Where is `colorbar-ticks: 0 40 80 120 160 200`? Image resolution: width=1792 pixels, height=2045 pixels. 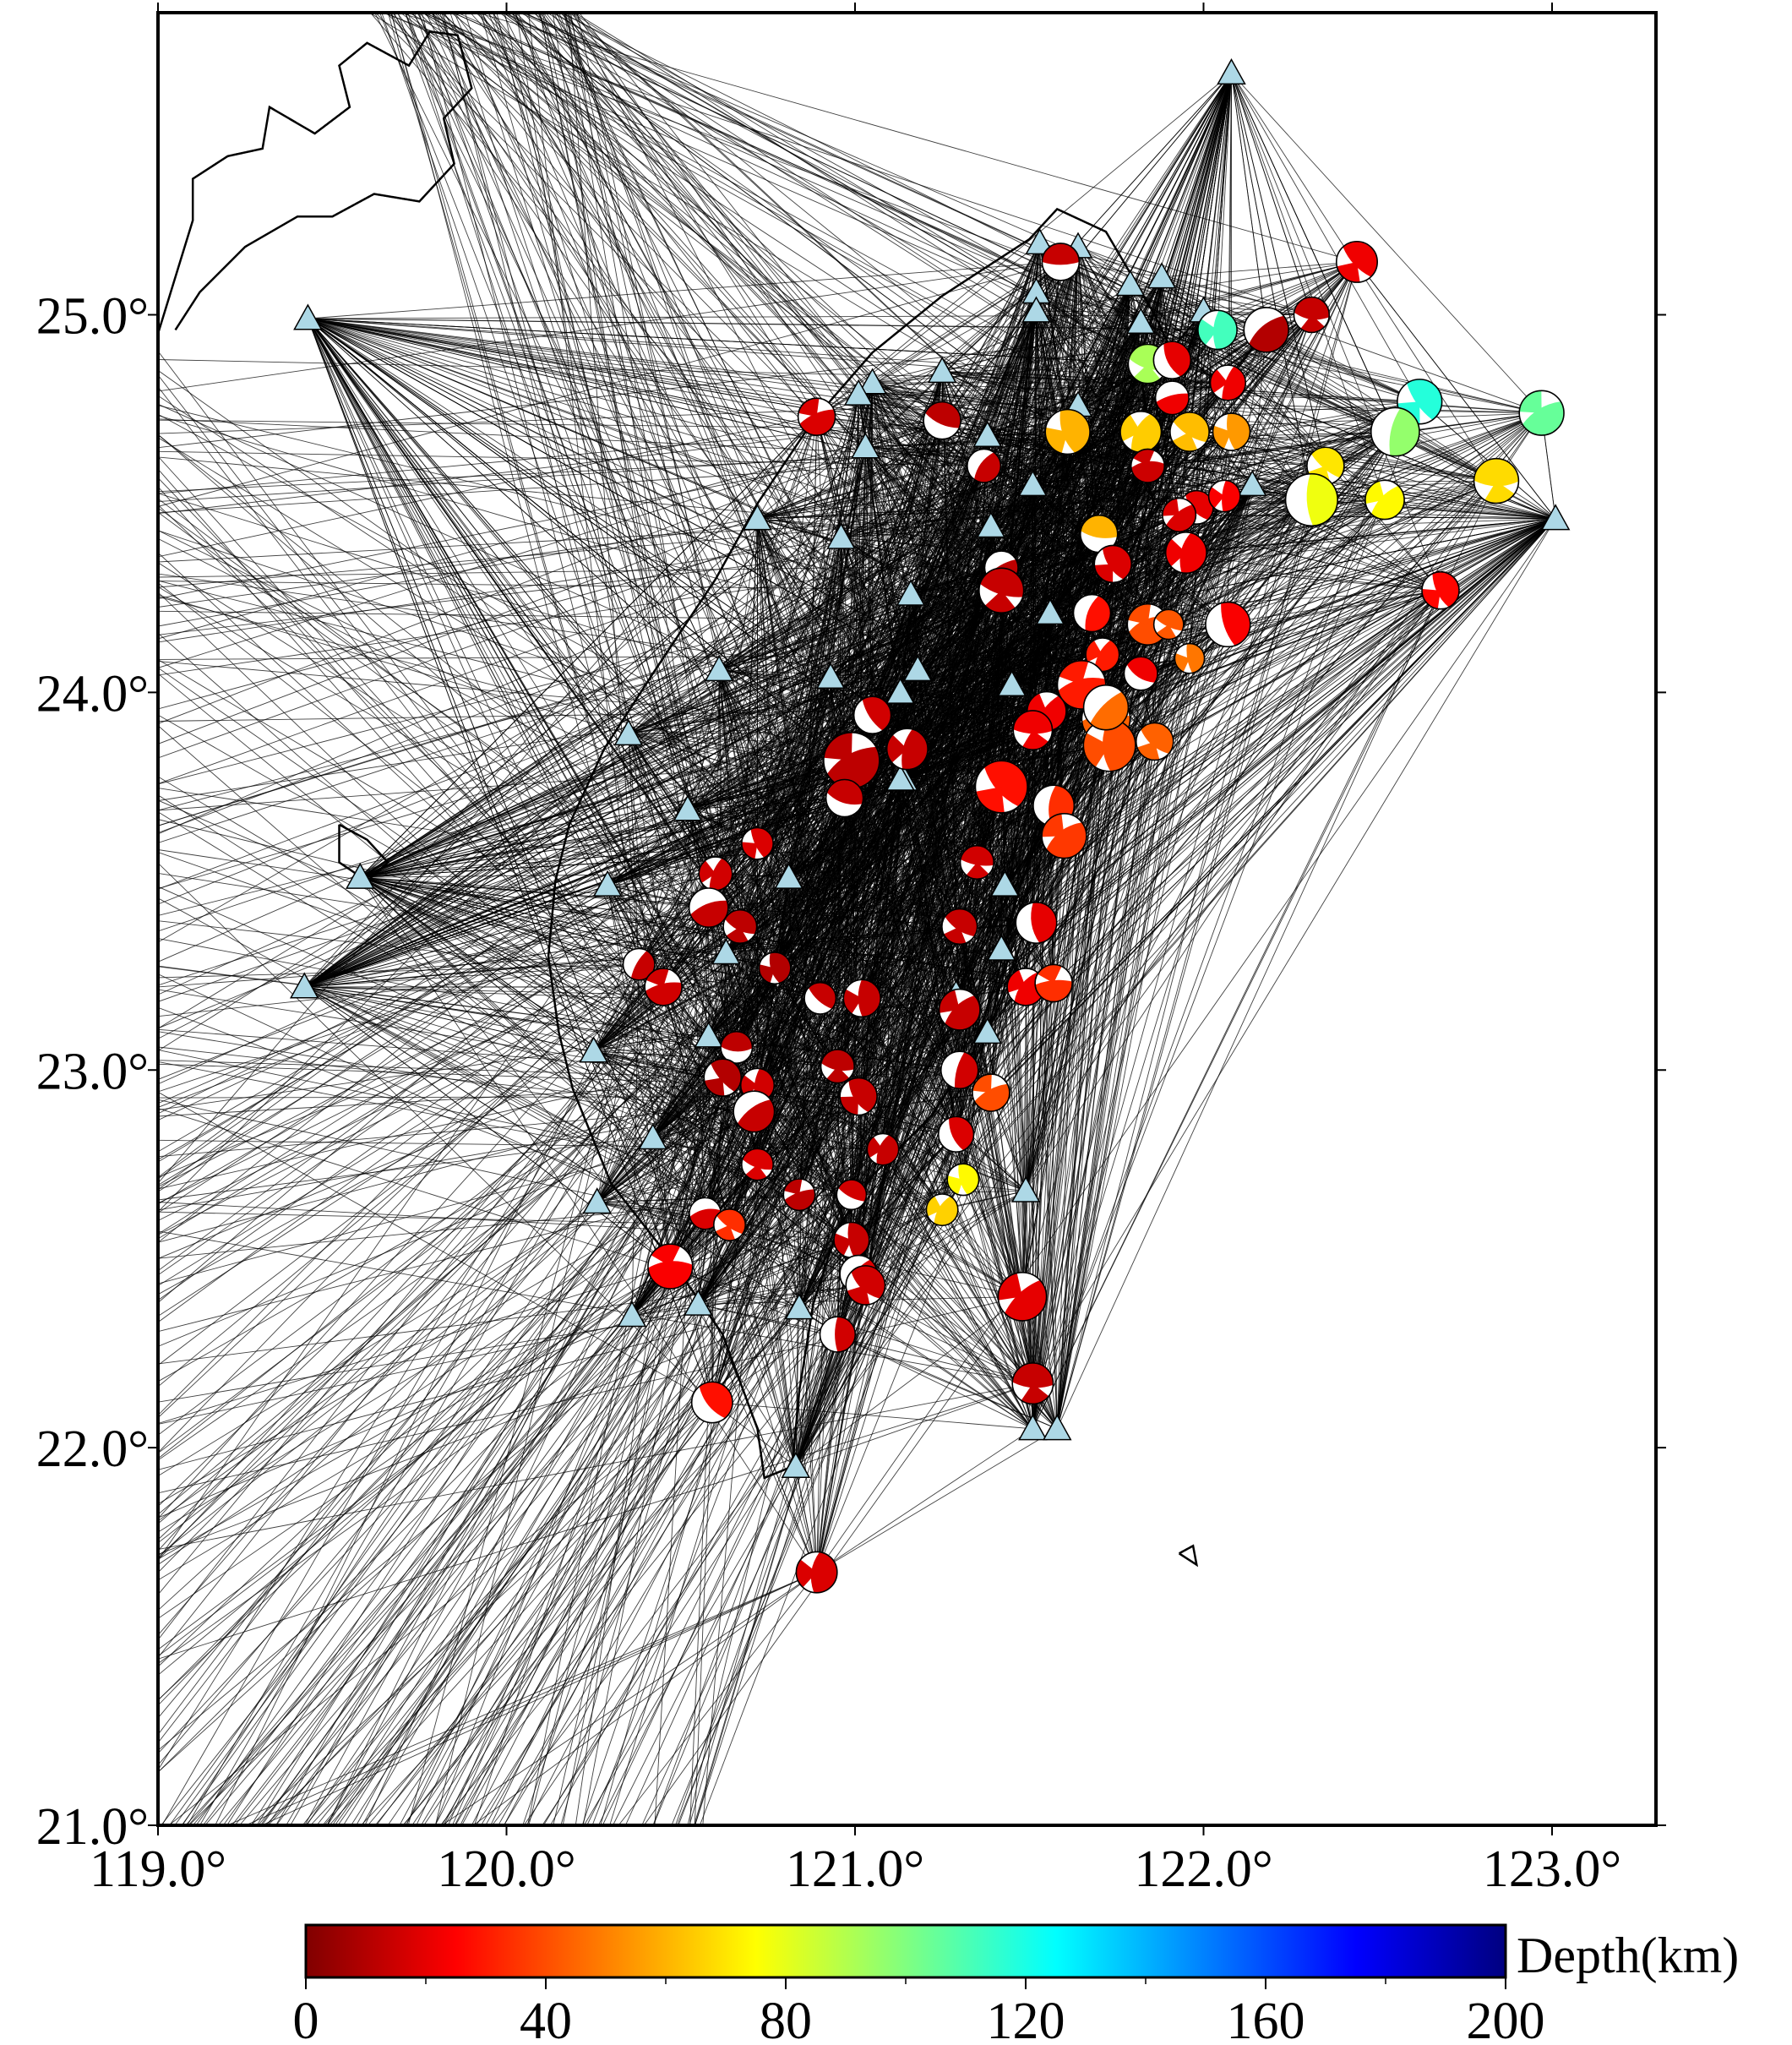
colorbar-ticks: 0 40 80 120 160 200 is located at coordinates (919, 2011).